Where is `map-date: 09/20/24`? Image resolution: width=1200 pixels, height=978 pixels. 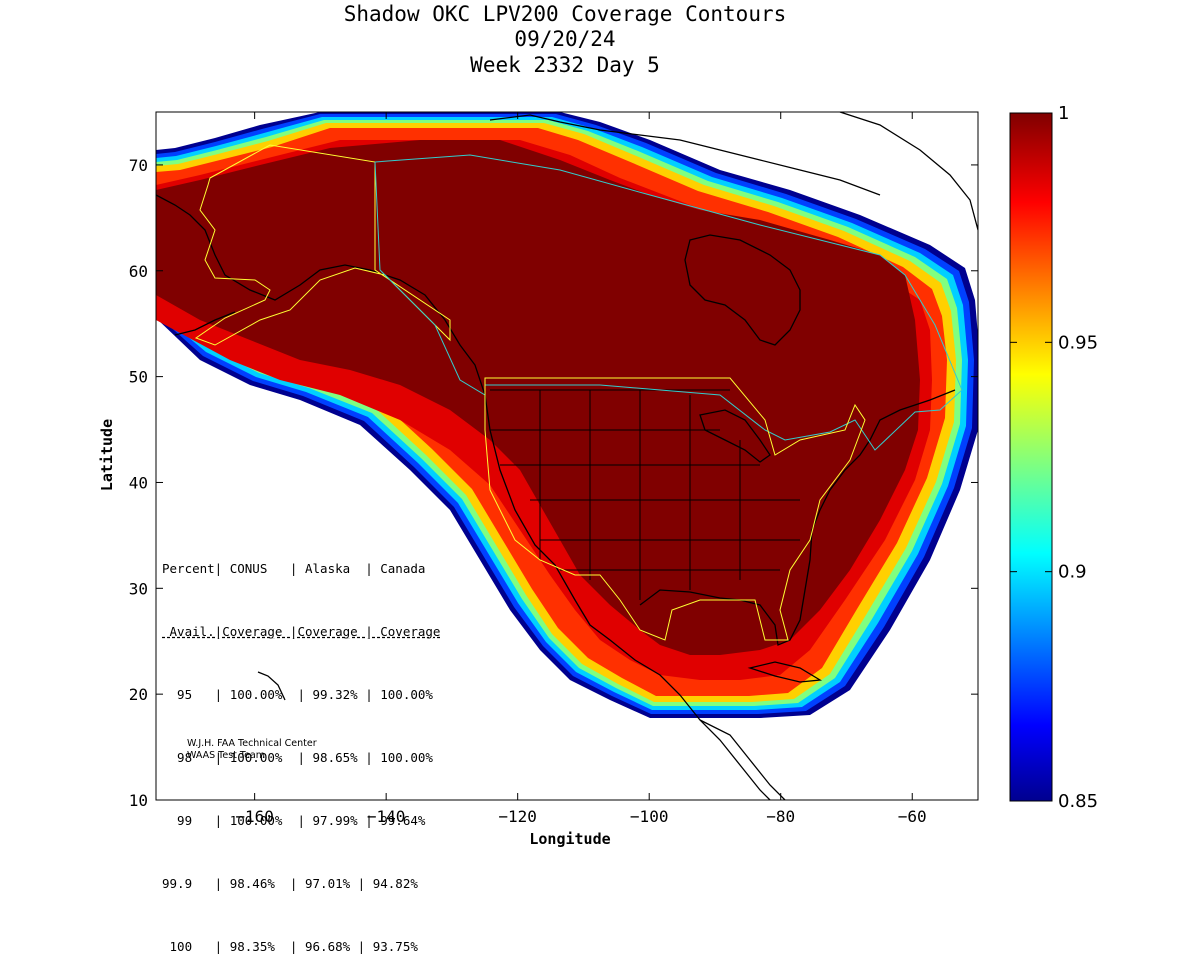
map-date: 09/20/24 is located at coordinates (565, 39).